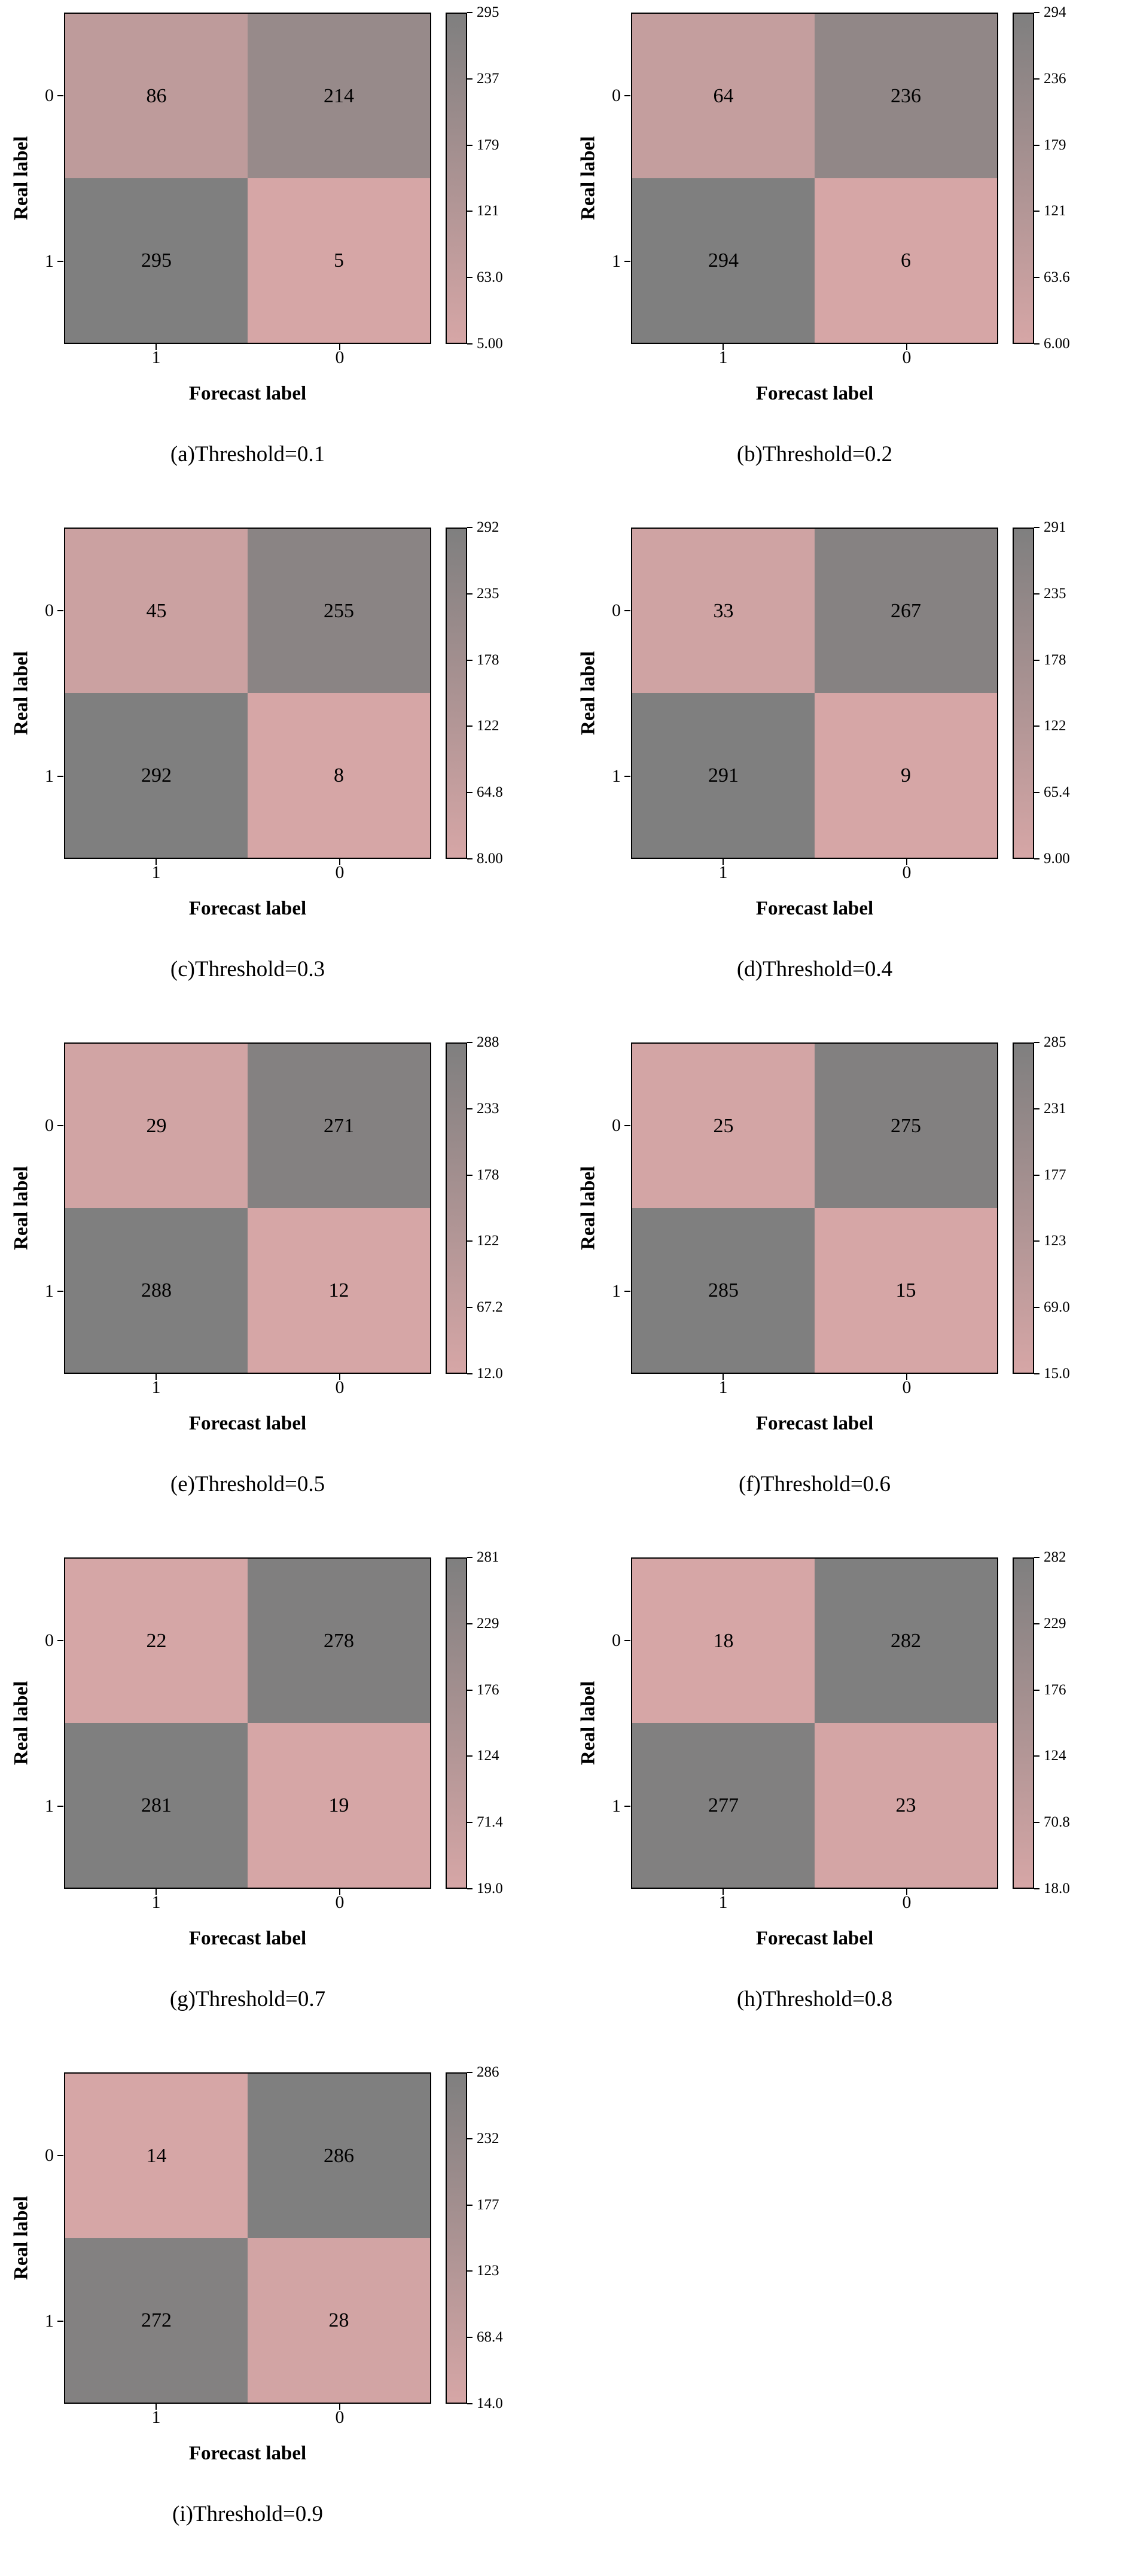 The height and width of the screenshot is (2576, 1134). Describe the element at coordinates (490, 2337) in the screenshot. I see `colorbar-tick-label: 68.4` at that location.